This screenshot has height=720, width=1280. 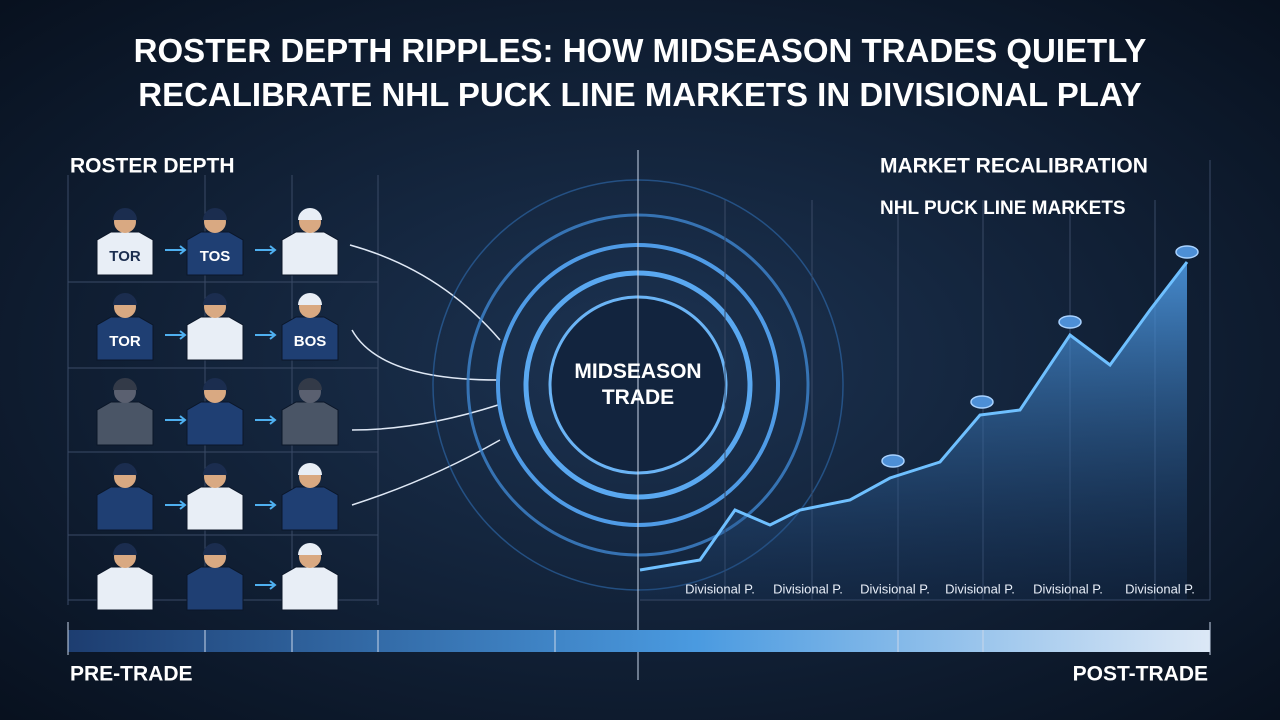 I want to click on text-line: TRADE, so click(x=638, y=397).